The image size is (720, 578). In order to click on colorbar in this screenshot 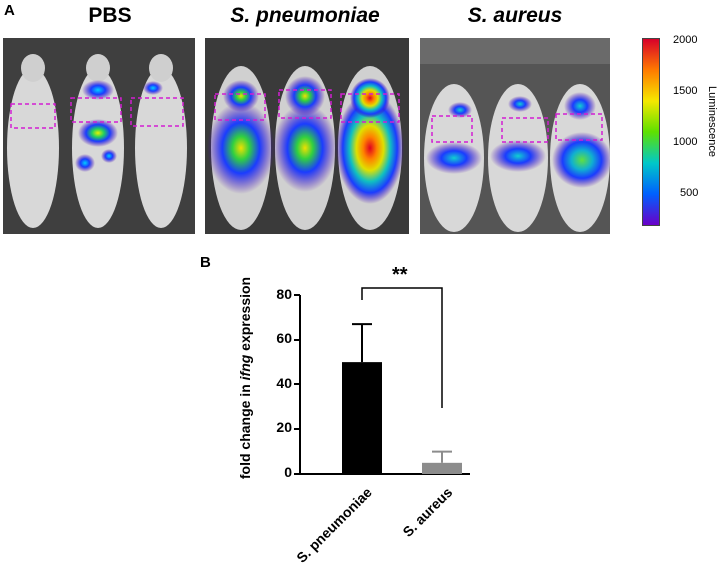, I will do `click(651, 132)`.